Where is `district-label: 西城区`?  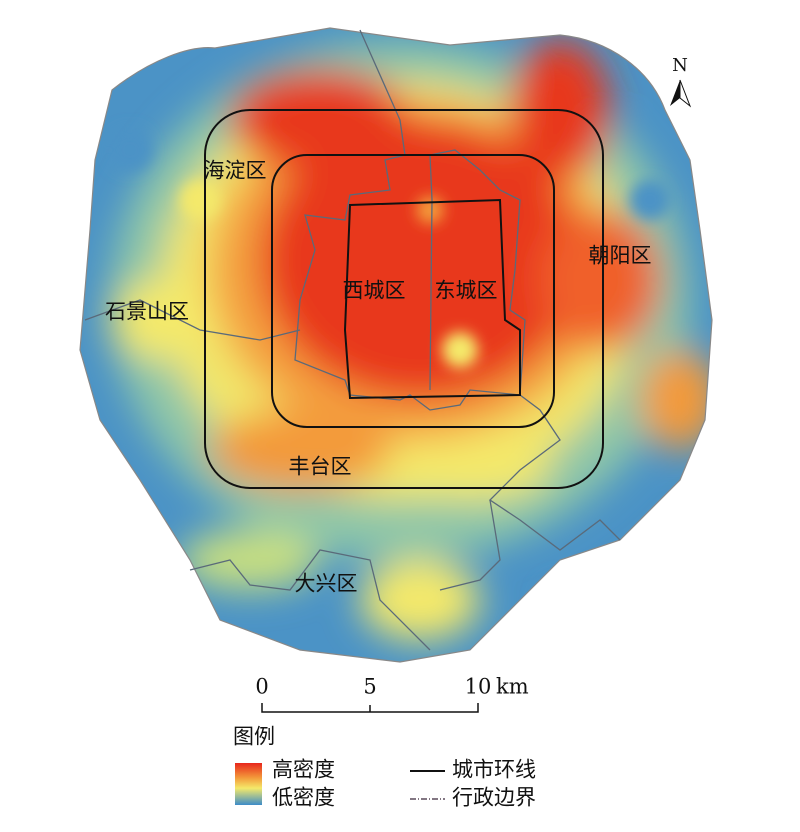
district-label: 西城区 is located at coordinates (374, 291).